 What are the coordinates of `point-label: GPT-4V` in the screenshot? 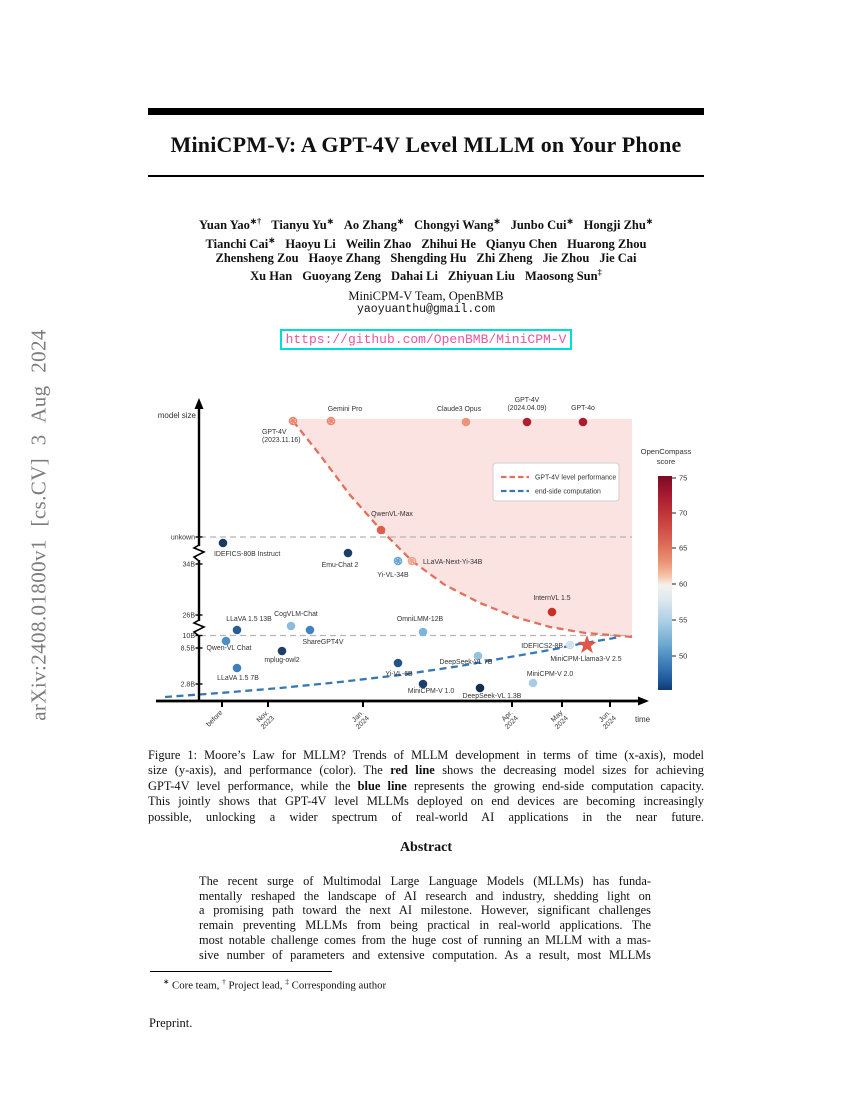 It's located at (527, 400).